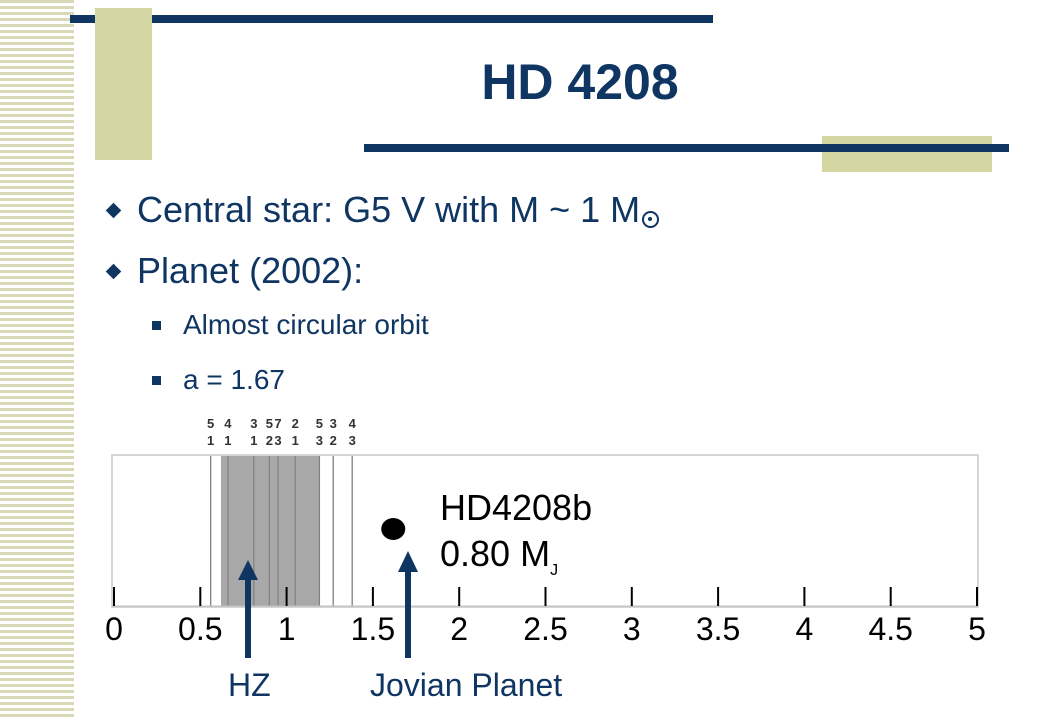 The image size is (1040, 720). I want to click on axis-tick-label: 1, so click(287, 629).